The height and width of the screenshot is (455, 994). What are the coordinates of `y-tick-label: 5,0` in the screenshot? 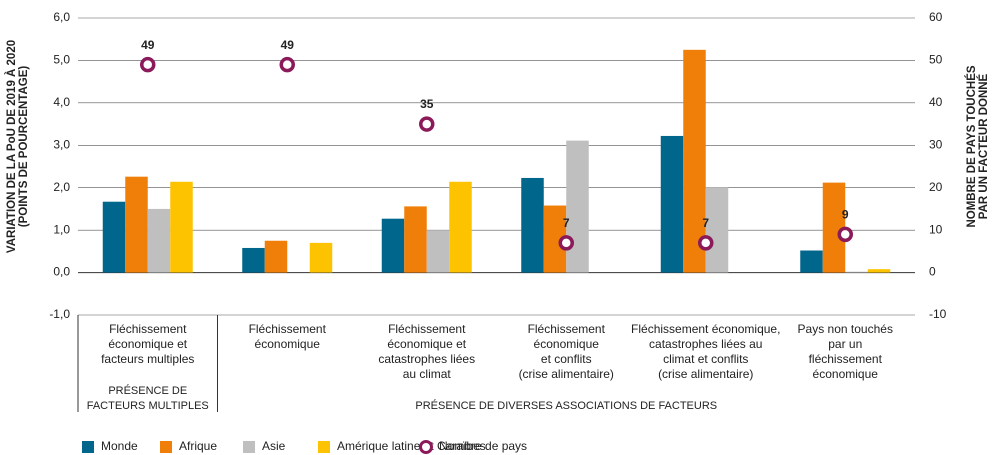 It's located at (61, 60).